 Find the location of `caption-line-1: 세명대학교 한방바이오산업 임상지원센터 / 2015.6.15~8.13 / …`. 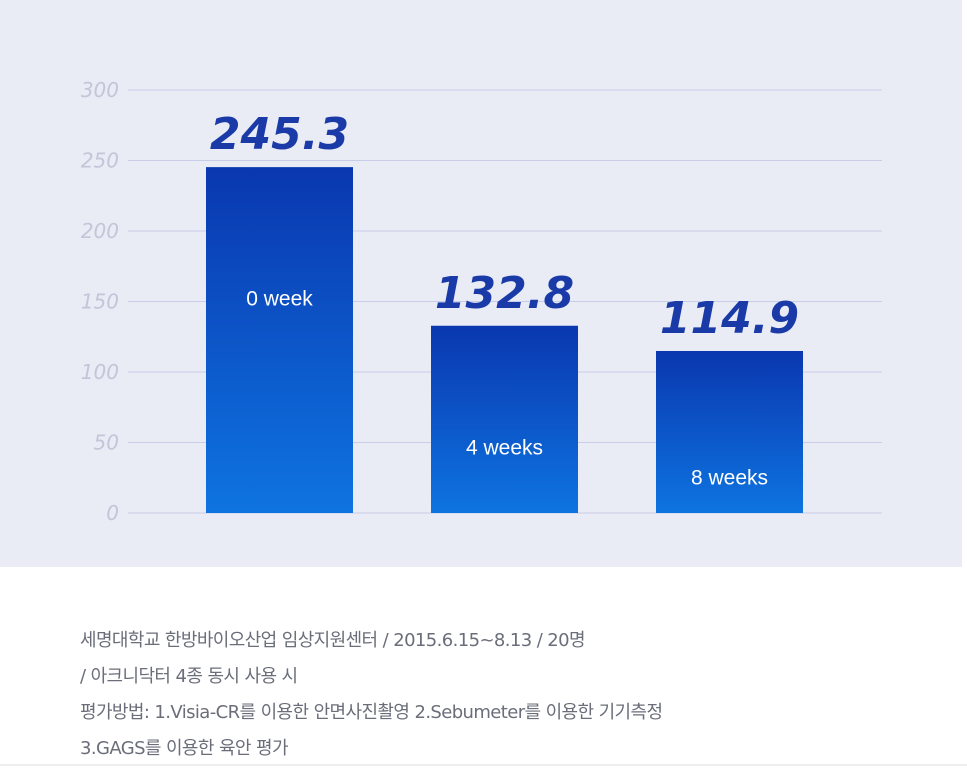

caption-line-1: 세명대학교 한방바이오산업 임상지원센터 / 2015.6.15~8.13 / … is located at coordinates (333, 640).